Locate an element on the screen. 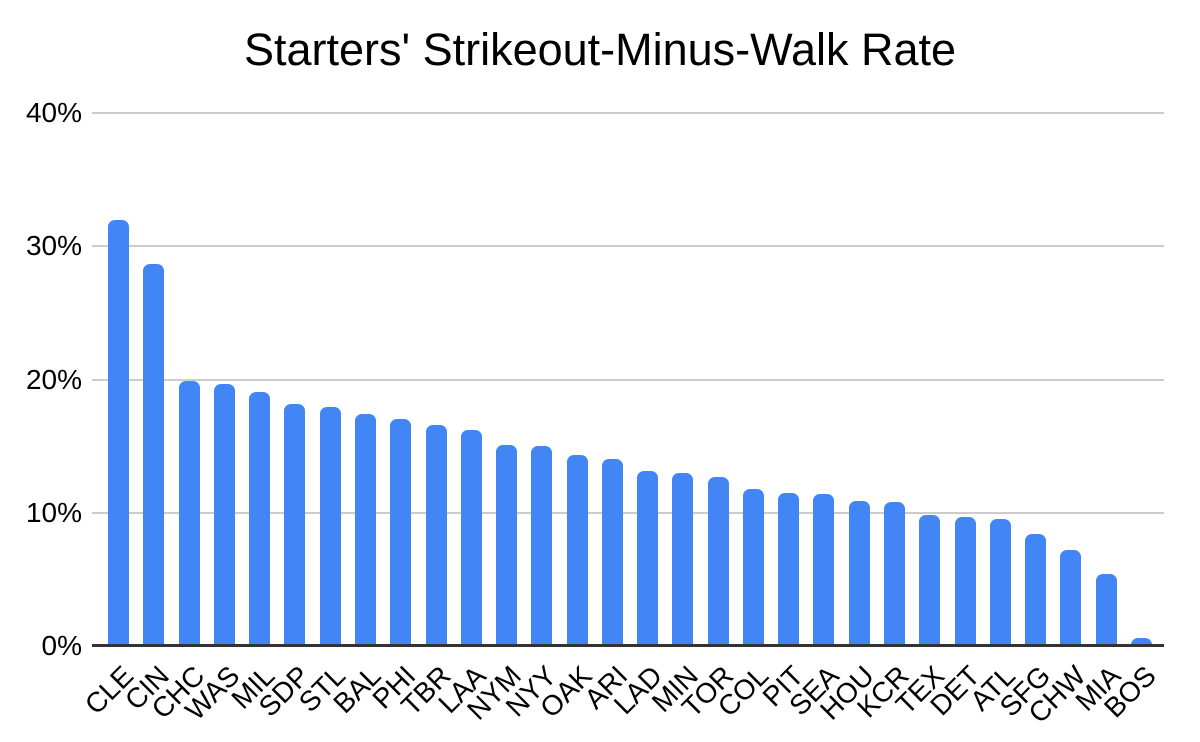 The width and height of the screenshot is (1200, 742). bar-was is located at coordinates (224, 514).